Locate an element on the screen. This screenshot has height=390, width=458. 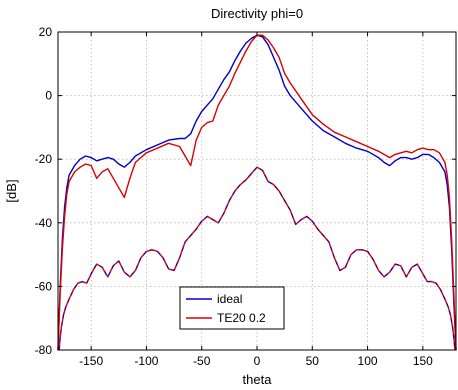
legend-box is located at coordinates (232, 308).